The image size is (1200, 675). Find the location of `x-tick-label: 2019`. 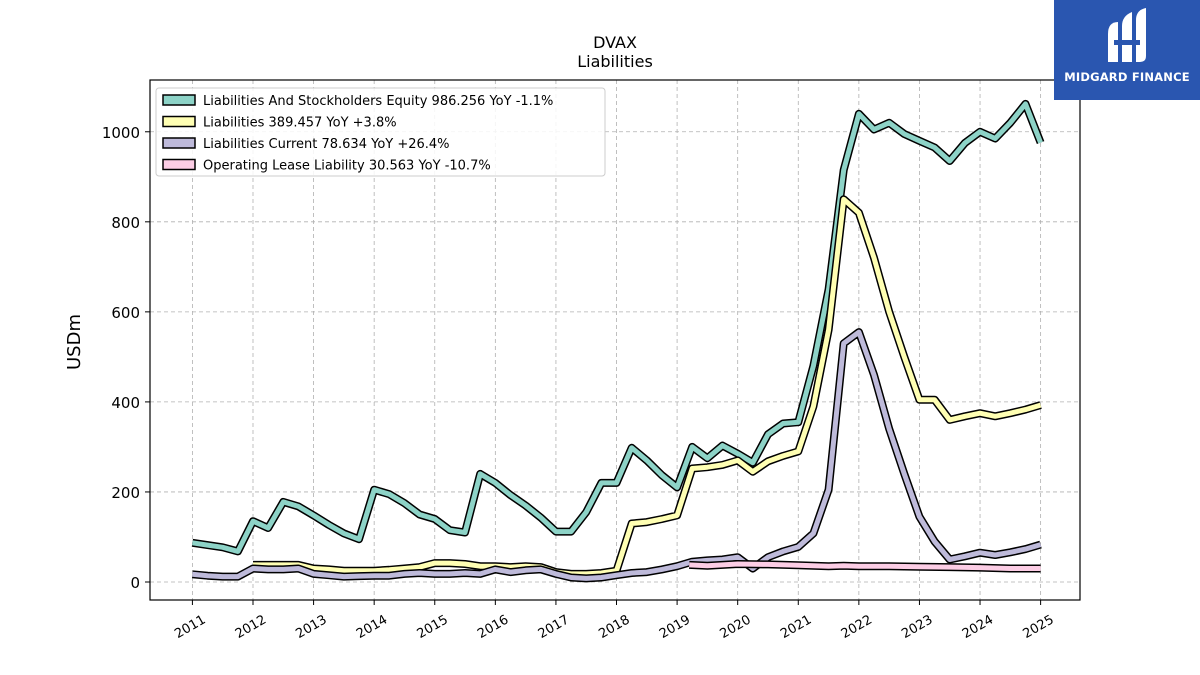

x-tick-label: 2019 is located at coordinates (675, 627).